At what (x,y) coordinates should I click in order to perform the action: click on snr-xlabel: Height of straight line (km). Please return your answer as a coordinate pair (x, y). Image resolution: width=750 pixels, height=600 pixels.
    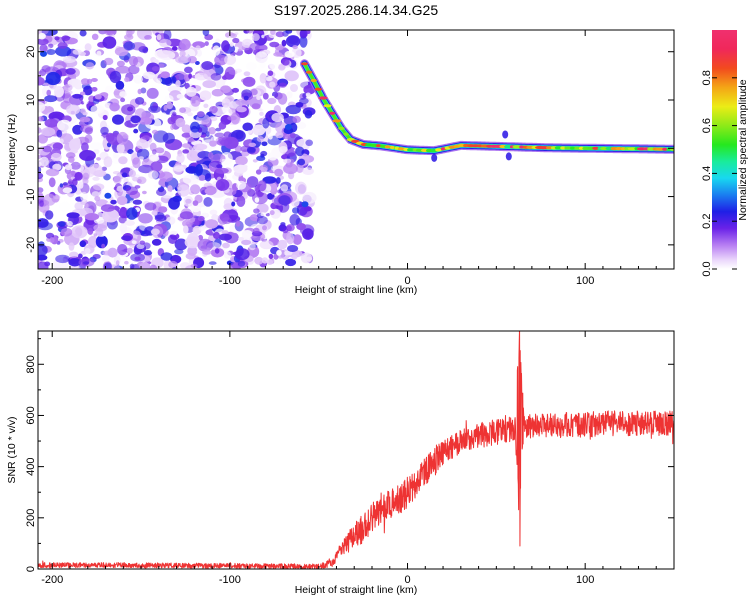
    Looking at the image, I should click on (356, 590).